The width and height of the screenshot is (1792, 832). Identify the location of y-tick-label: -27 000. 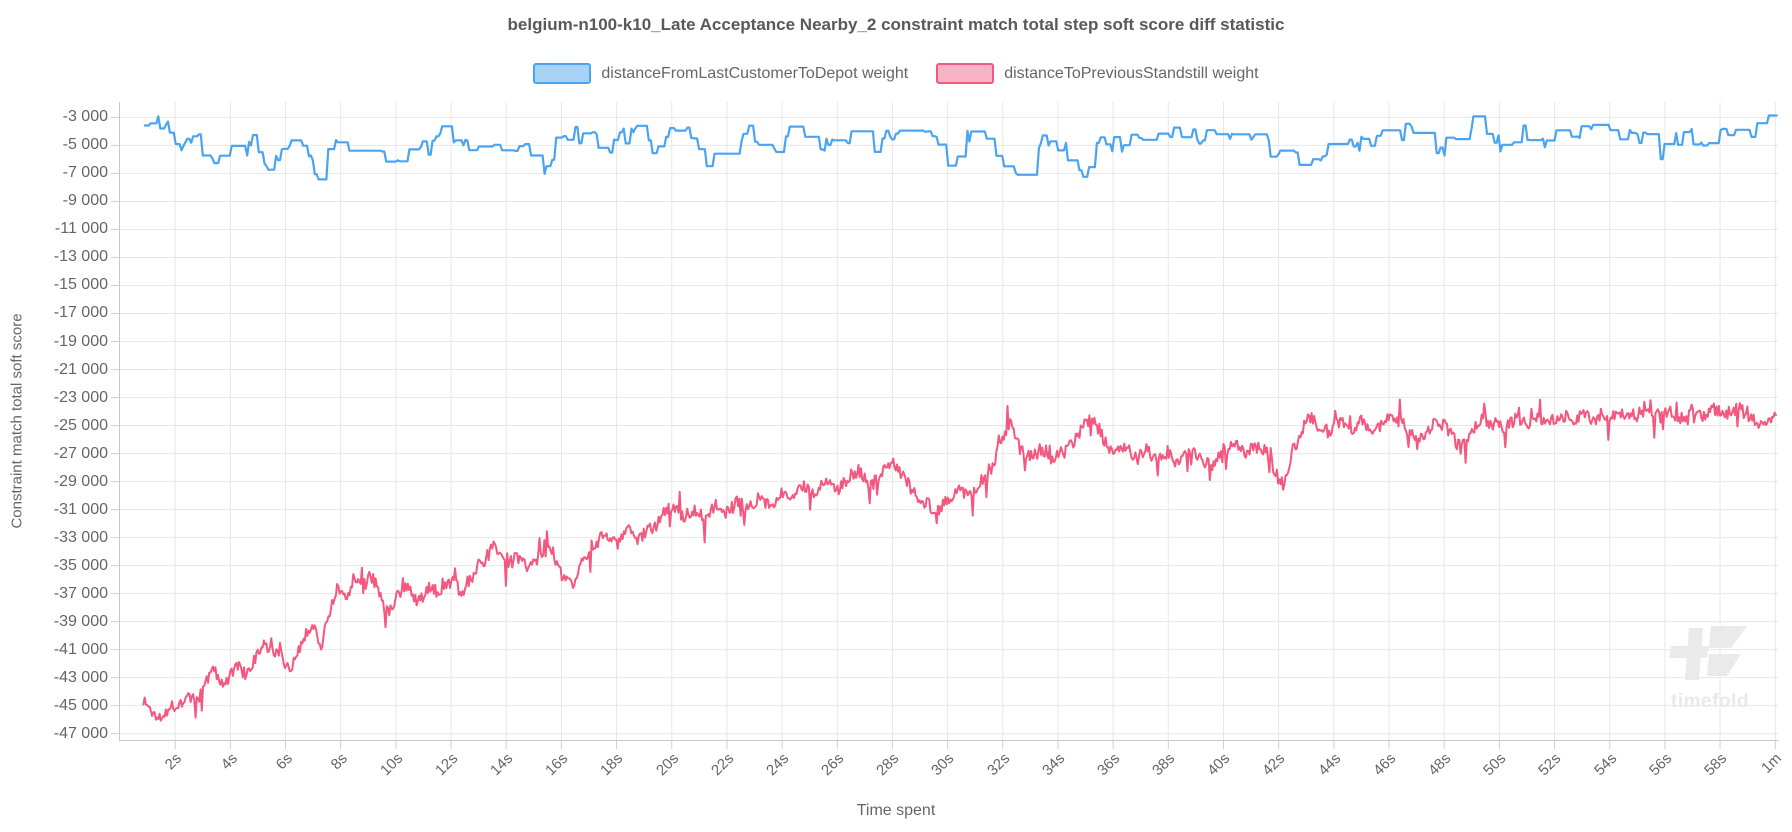
(80, 453).